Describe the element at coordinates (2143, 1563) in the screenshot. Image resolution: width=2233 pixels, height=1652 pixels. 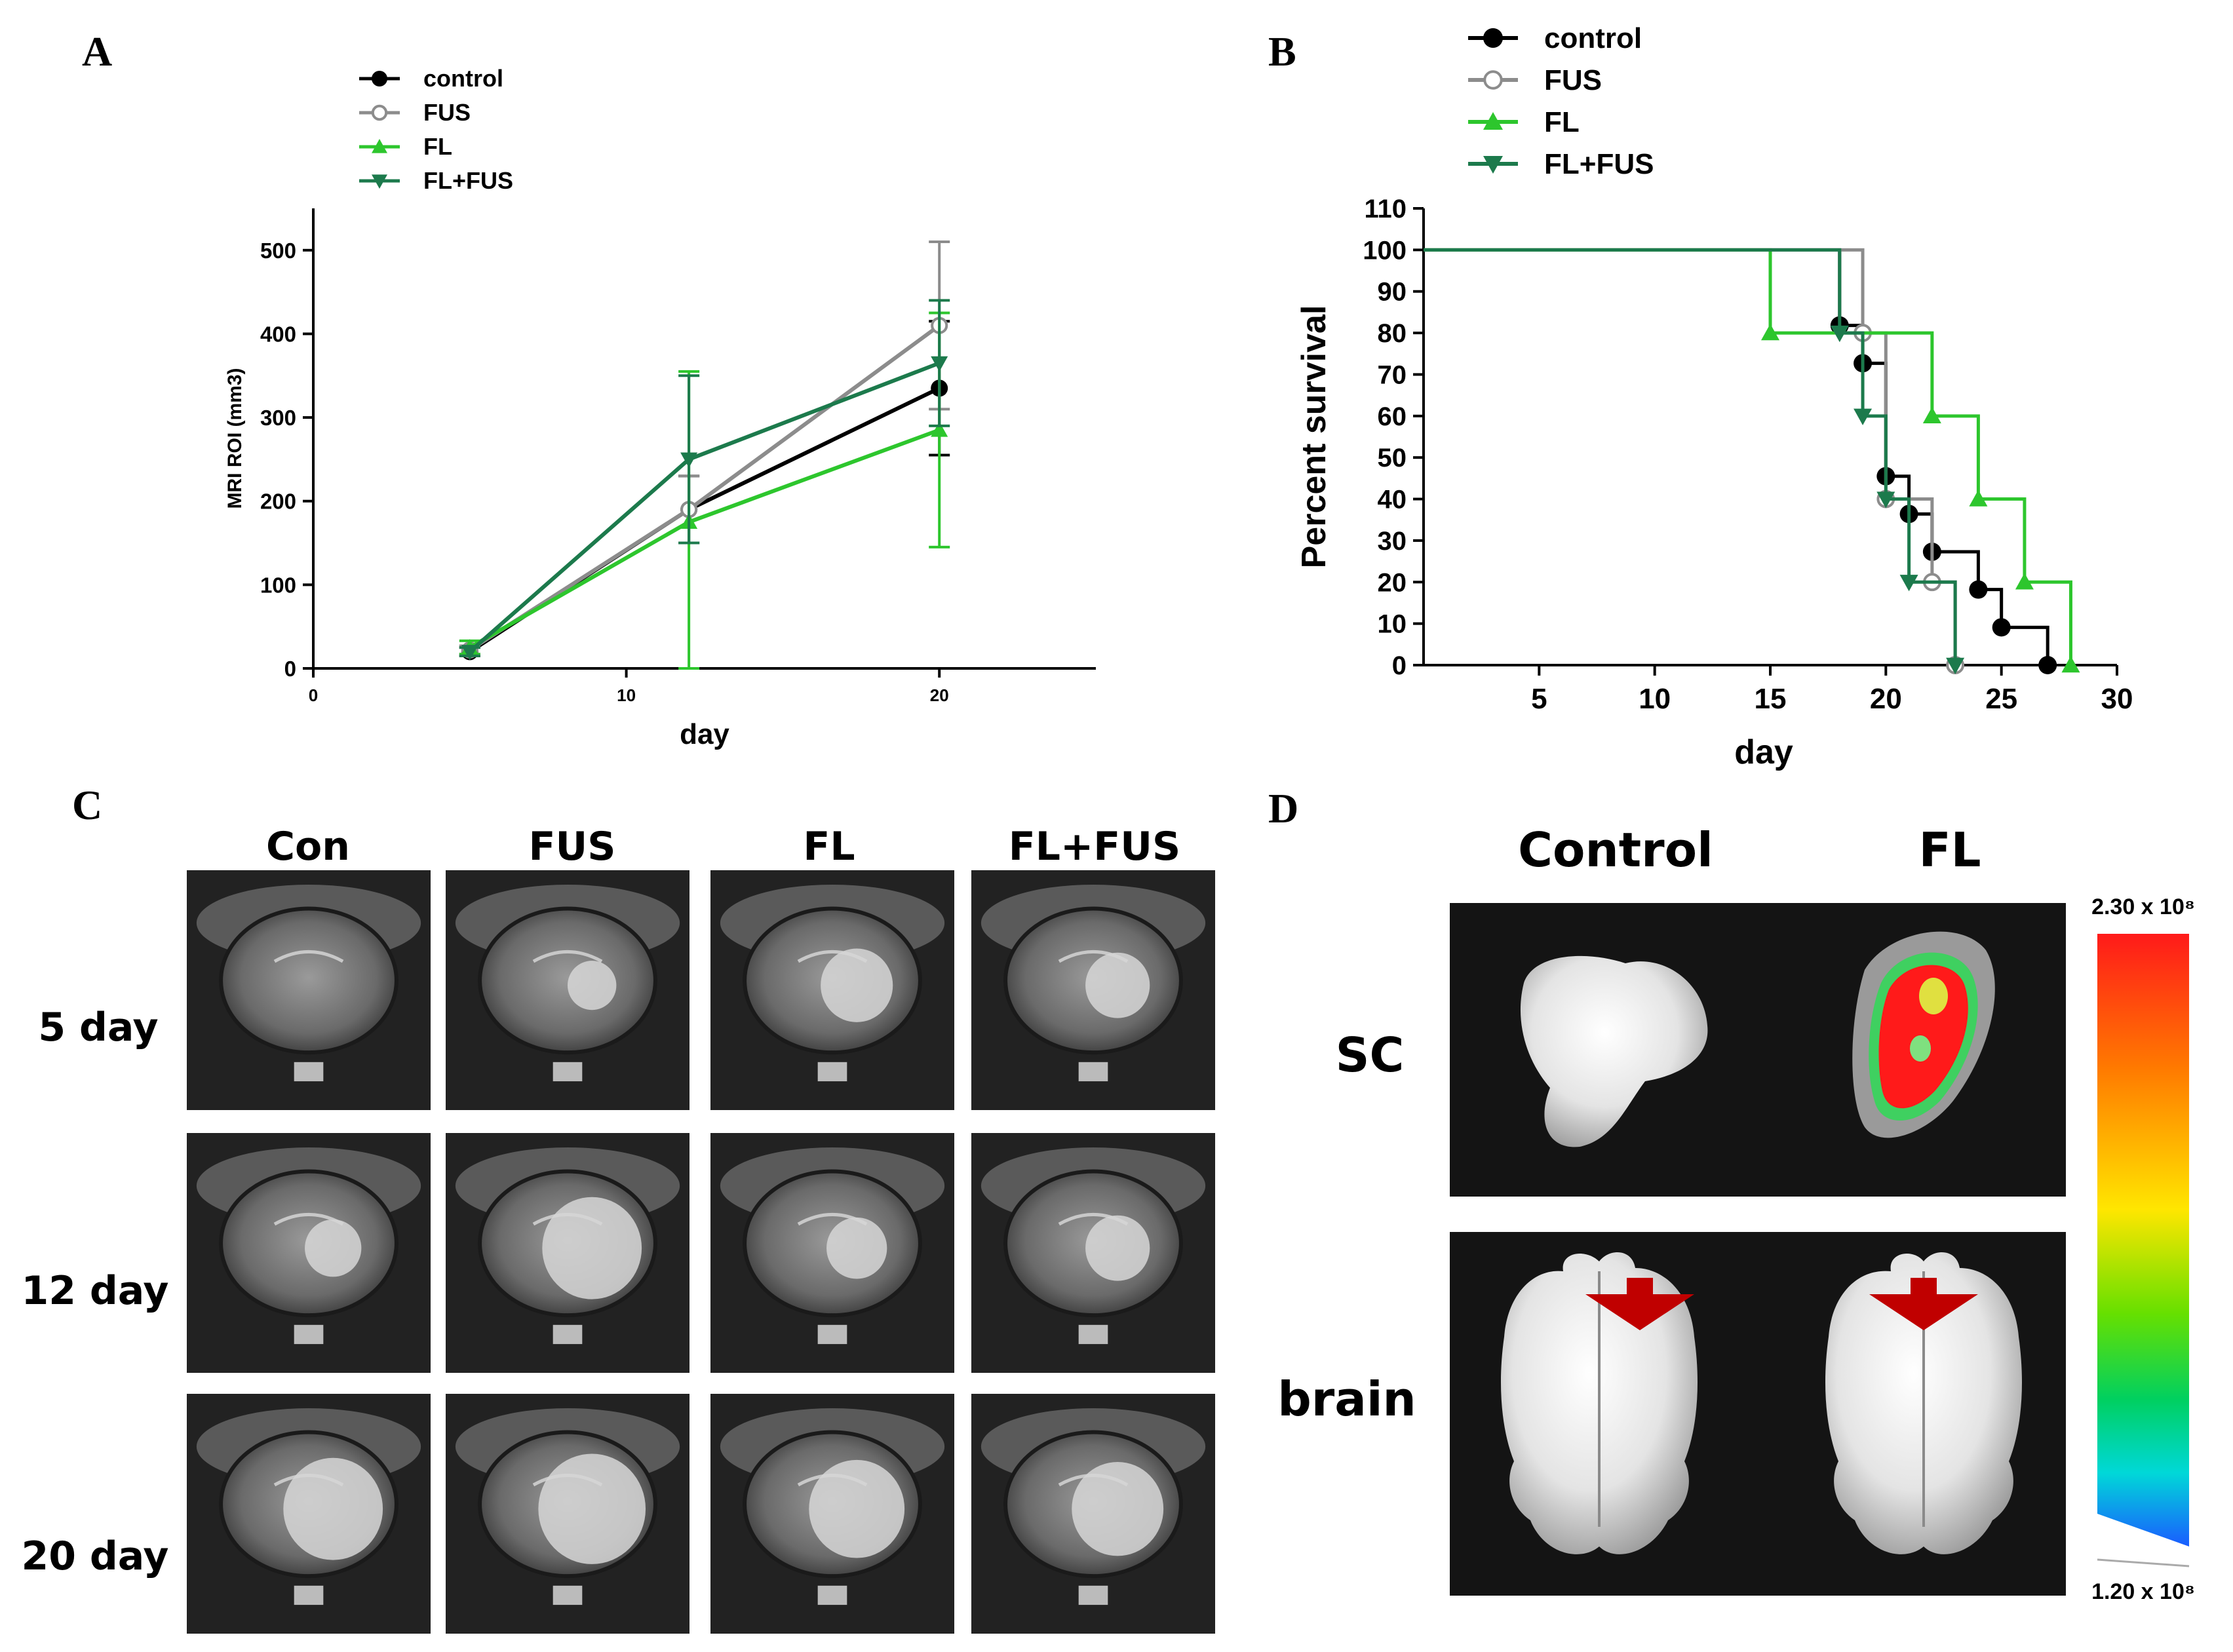
I see `colorbar-baseline` at that location.